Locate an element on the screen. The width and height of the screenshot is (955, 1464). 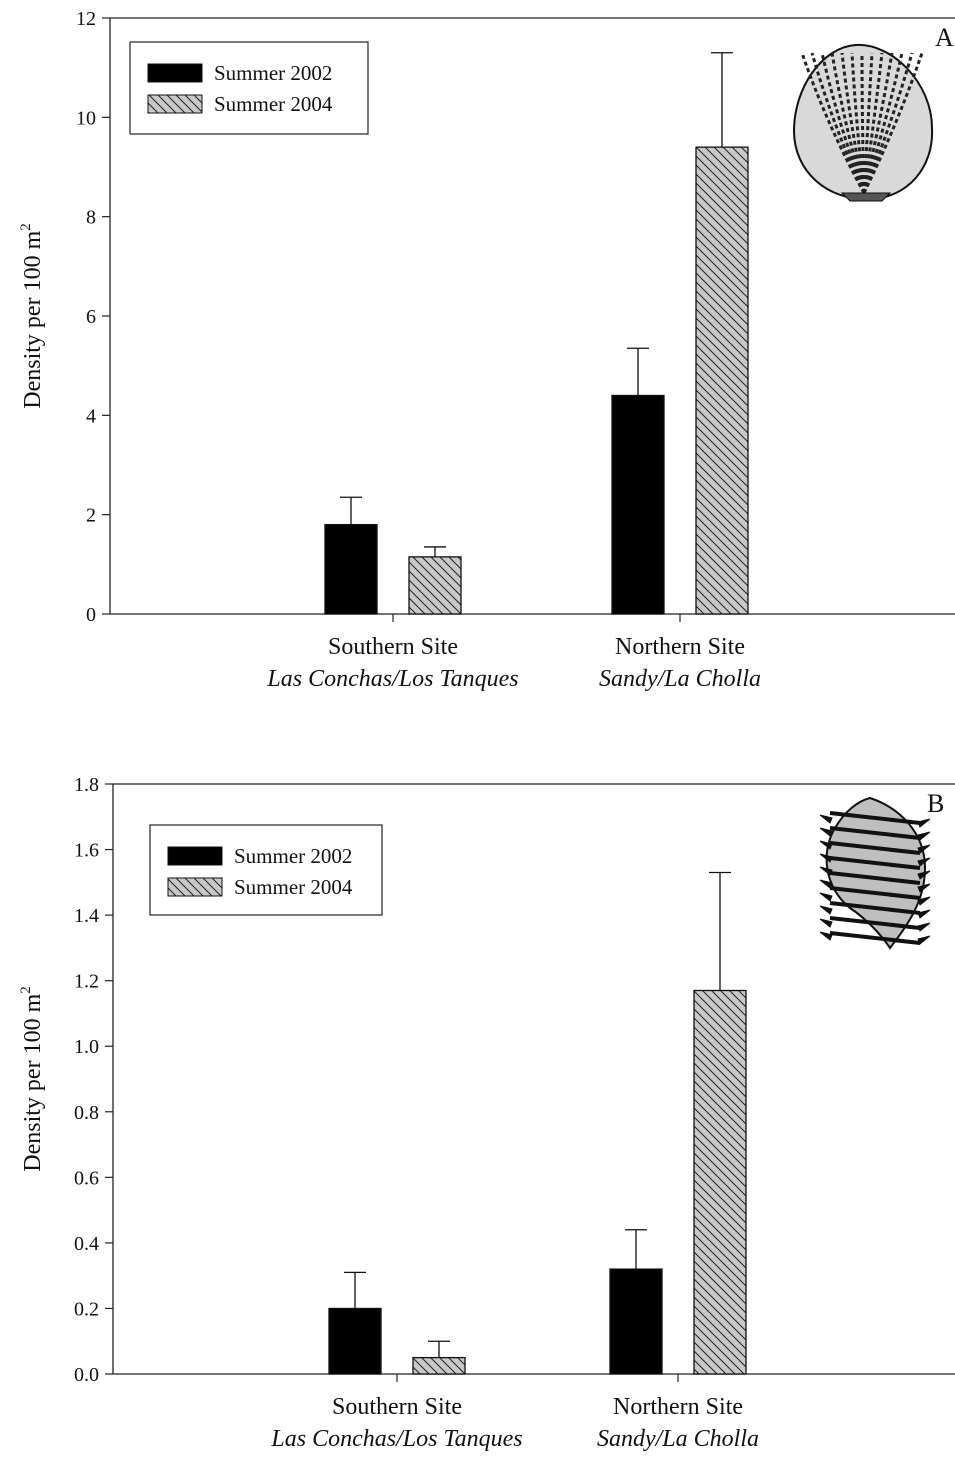
y-tick-label: 1.0 is located at coordinates (86, 1047).